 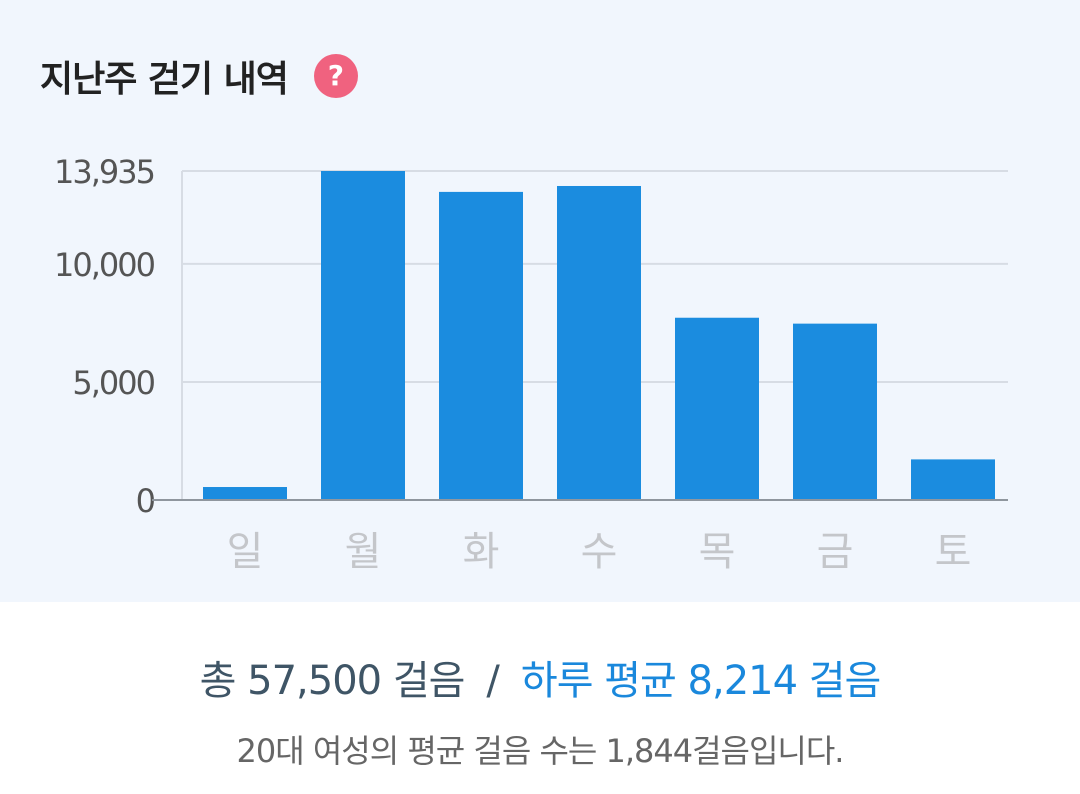 I want to click on y-tick-label: 10,000, so click(x=104, y=265).